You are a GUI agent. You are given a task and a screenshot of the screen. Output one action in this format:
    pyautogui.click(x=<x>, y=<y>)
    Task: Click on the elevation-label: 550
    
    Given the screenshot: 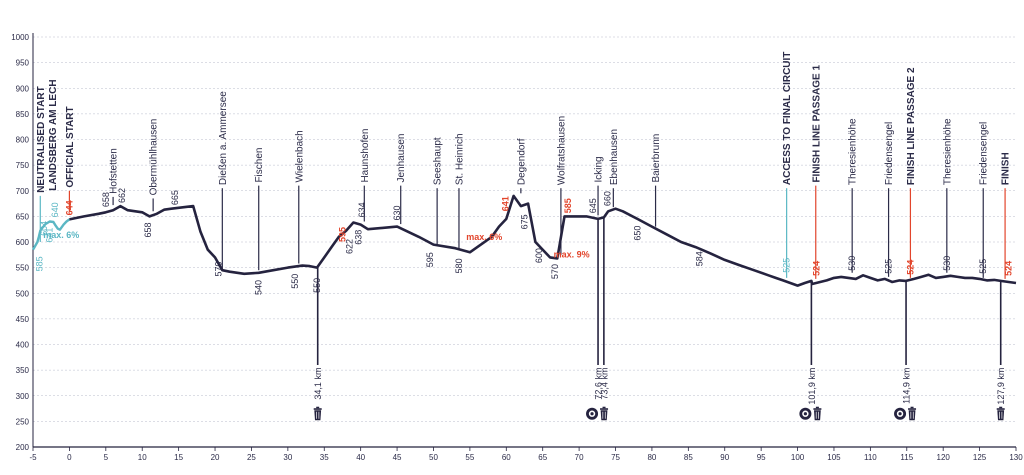 What is the action you would take?
    pyautogui.click(x=317, y=285)
    